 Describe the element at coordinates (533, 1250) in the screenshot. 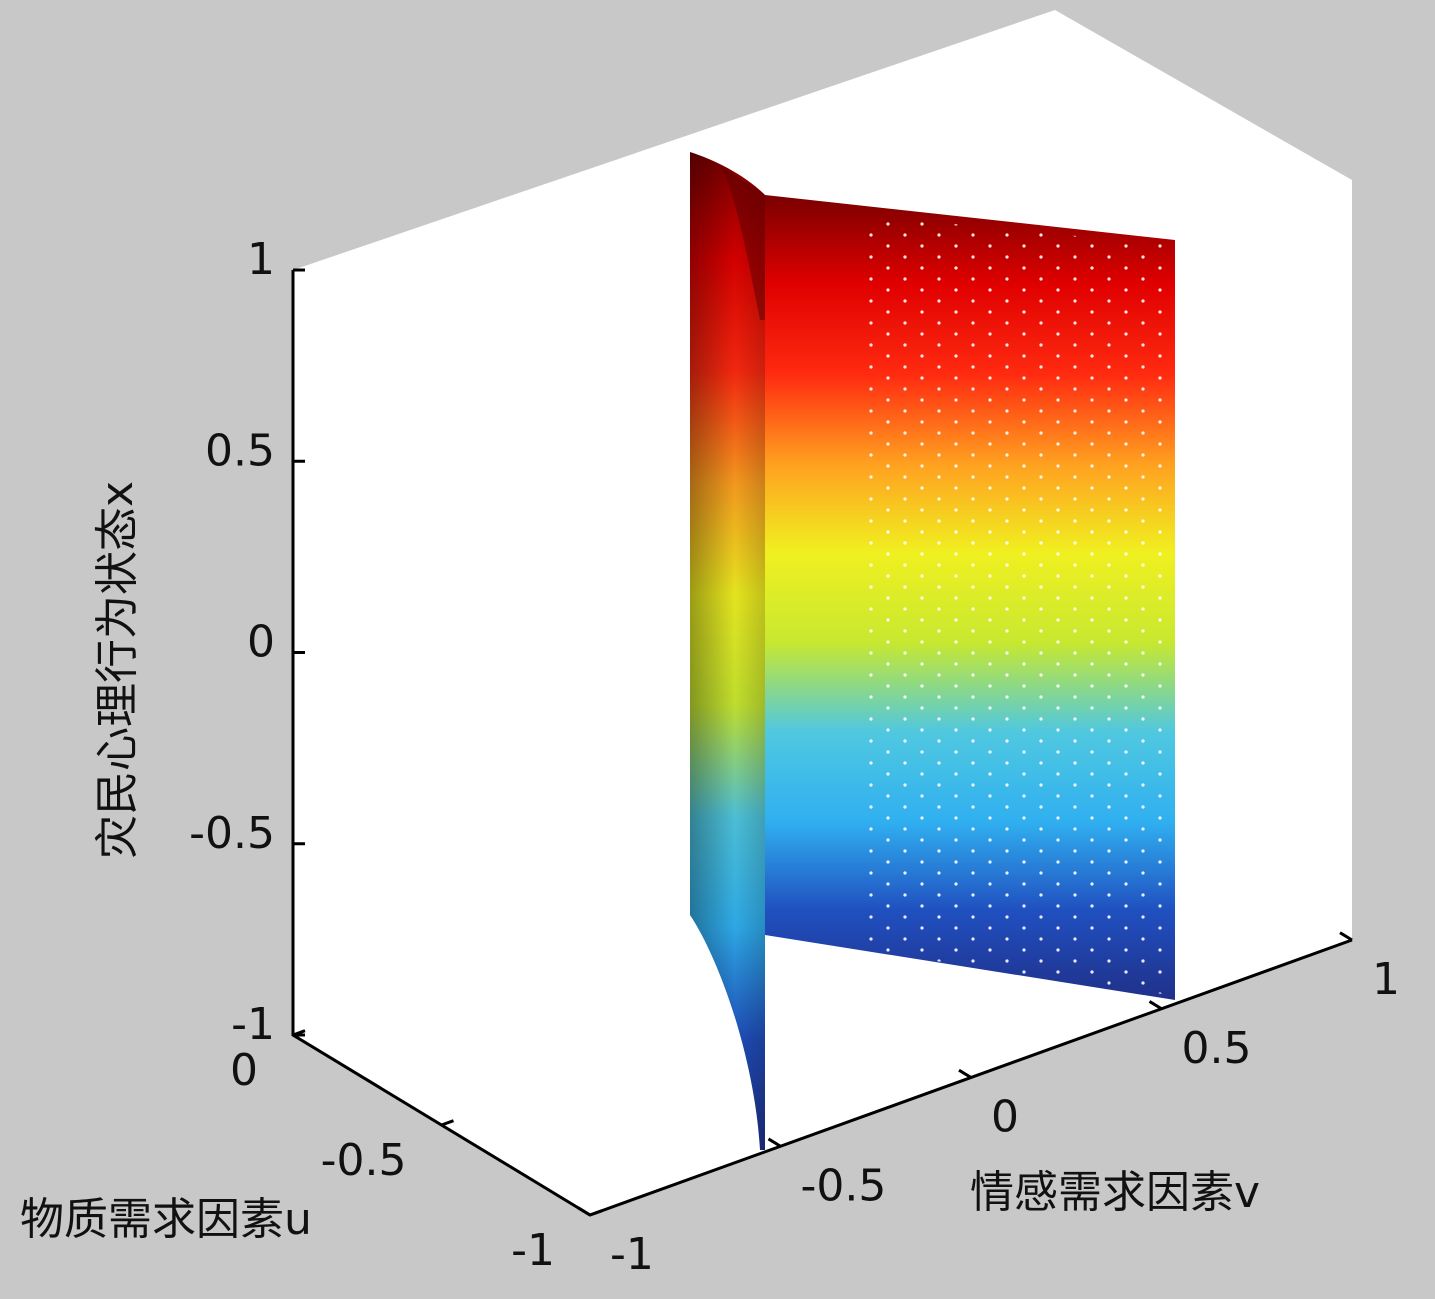

I see `x-tick-label: -1` at that location.